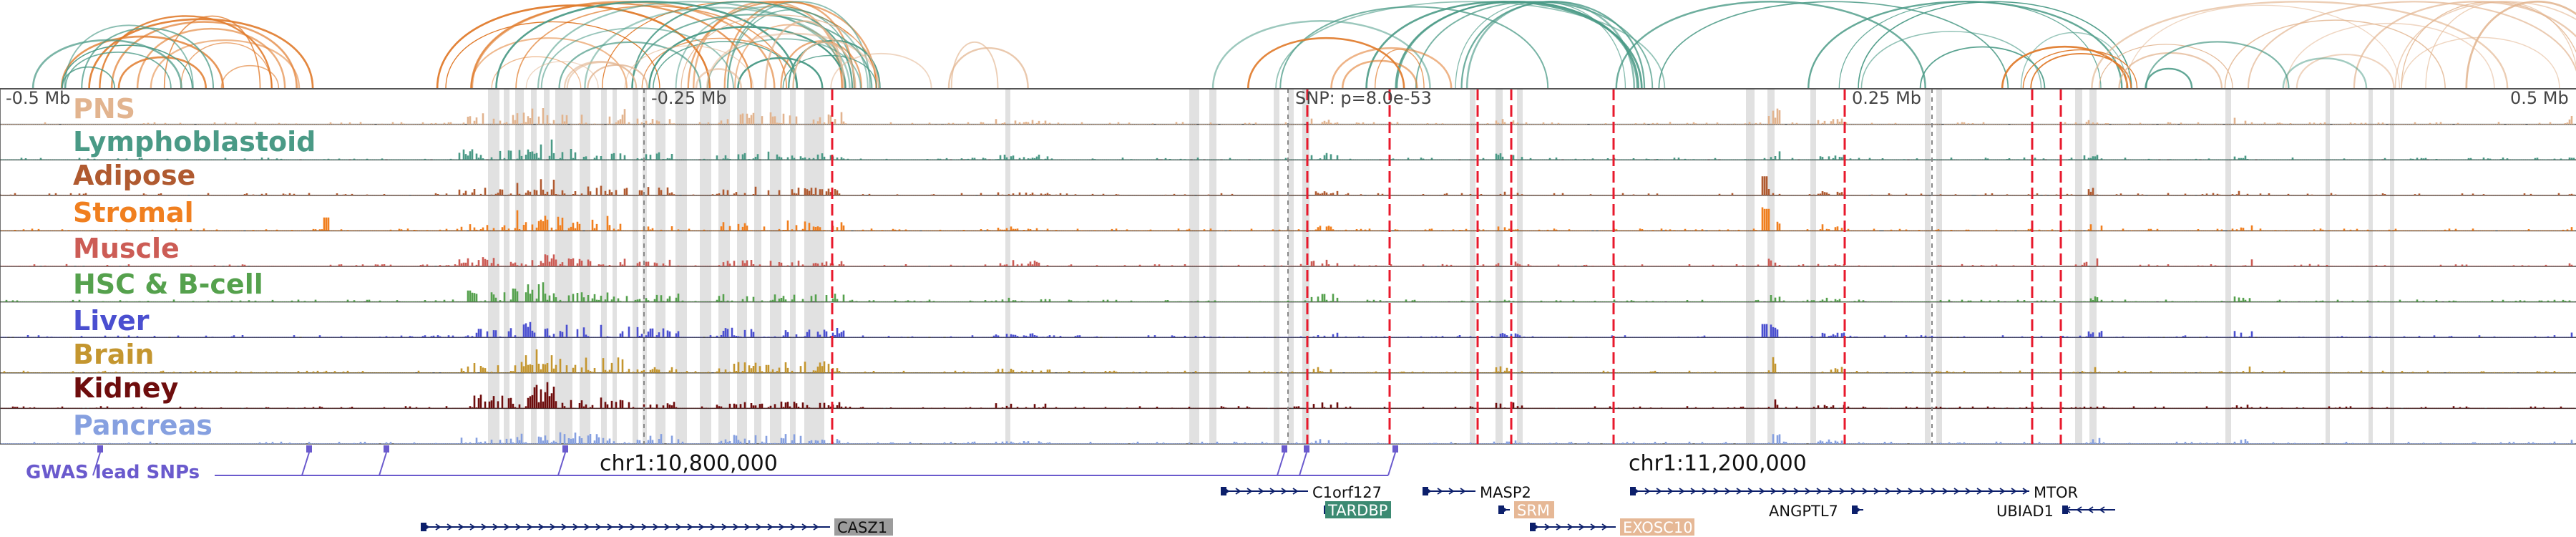 The width and height of the screenshot is (2576, 537). What do you see at coordinates (1347, 492) in the screenshot?
I see `gene-name: C1orf127` at bounding box center [1347, 492].